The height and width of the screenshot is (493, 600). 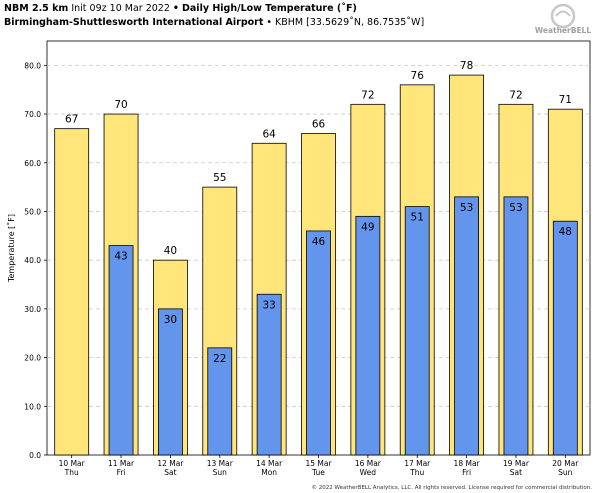 I want to click on high-bar, so click(x=72, y=292).